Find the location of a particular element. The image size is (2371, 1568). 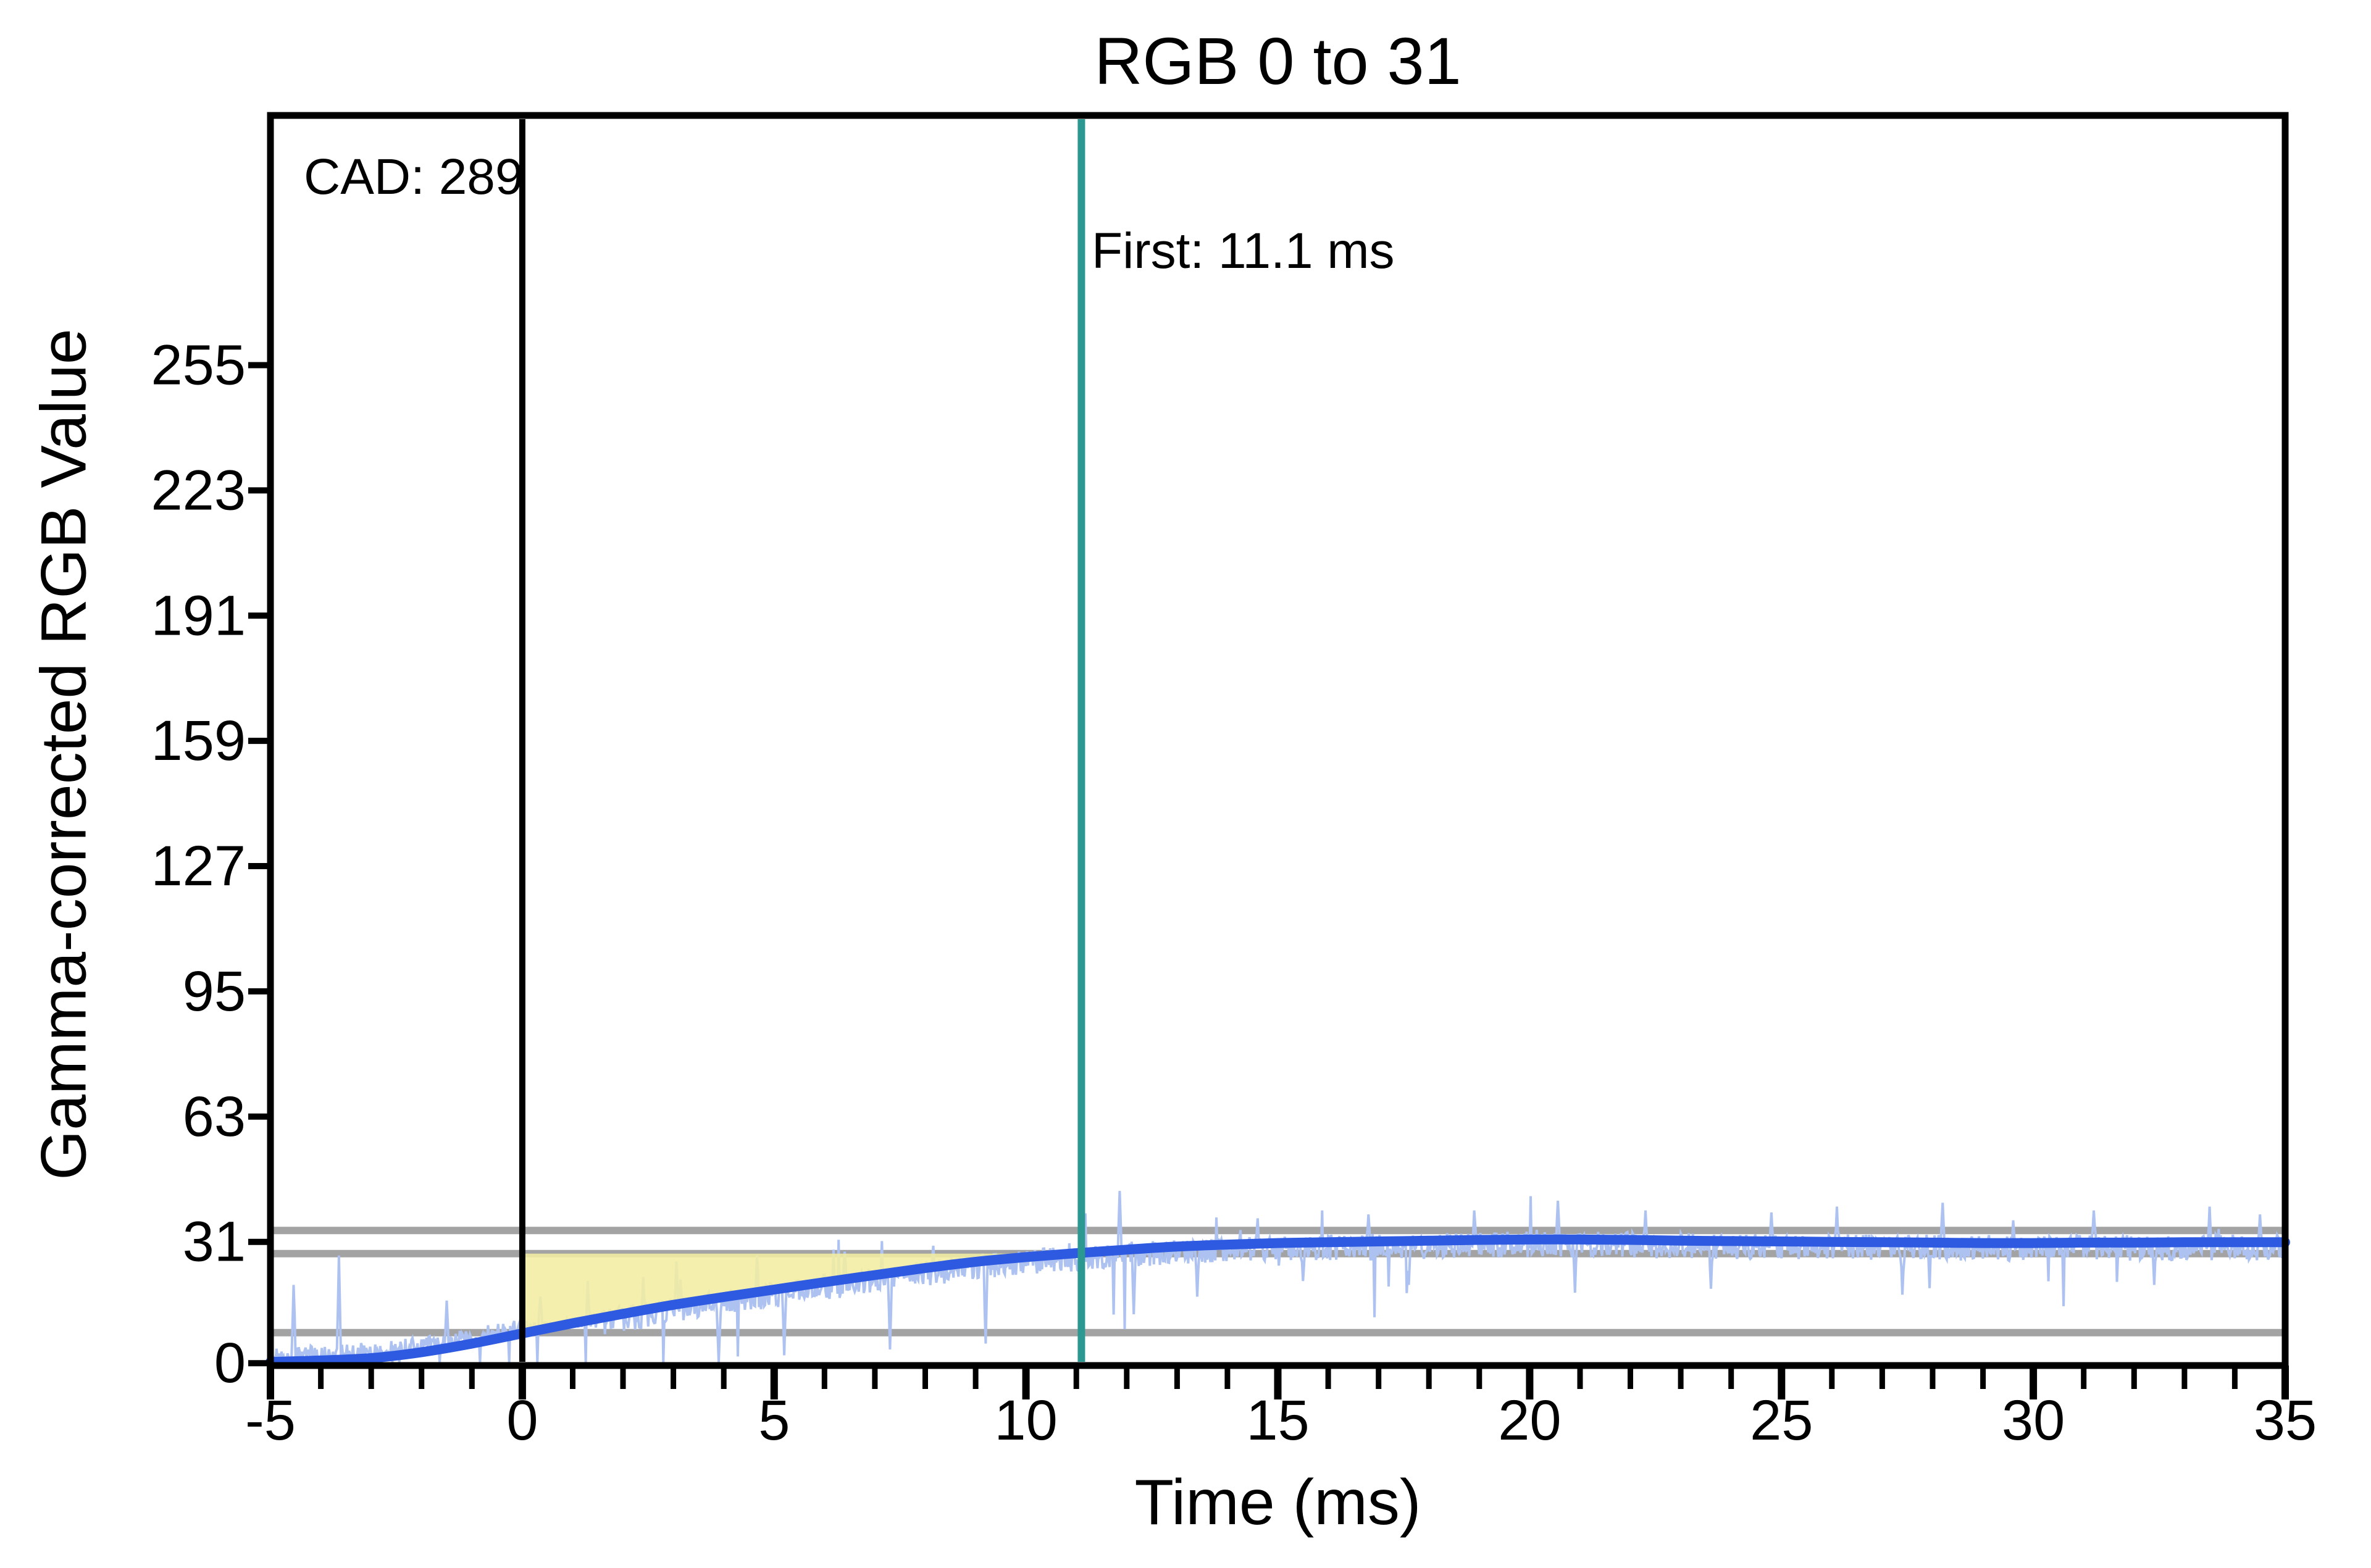

y-tick-label: 191 is located at coordinates (198, 615).